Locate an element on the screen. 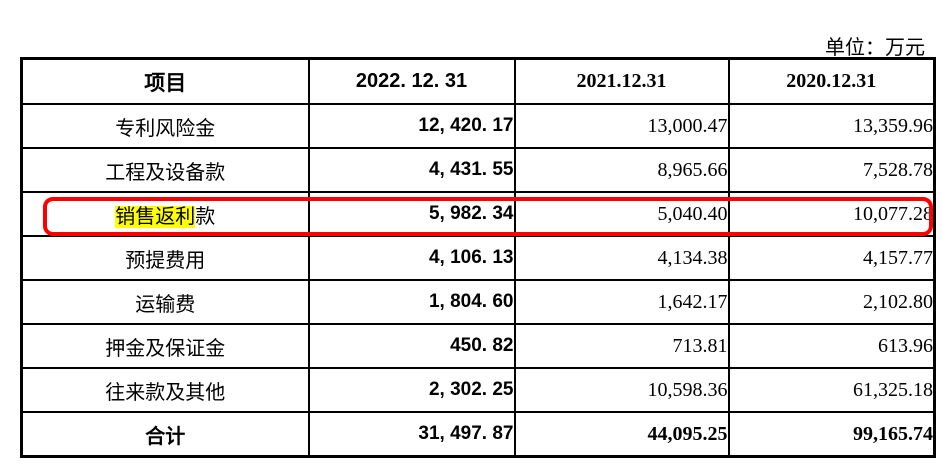  table-row-sales-rebate: 销售返利款 5, 982. 34 5,040.40 10,077.28 is located at coordinates (478, 214).